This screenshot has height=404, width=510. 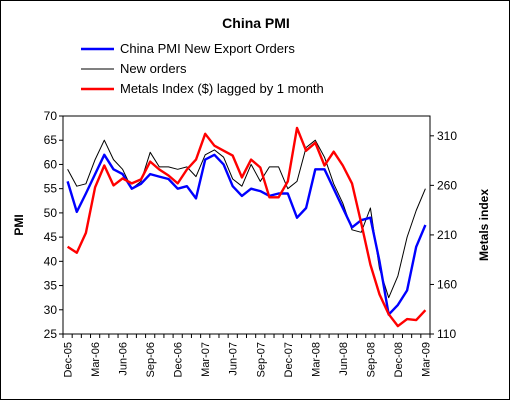 I want to click on y-tick-label: 55, so click(x=51, y=189).